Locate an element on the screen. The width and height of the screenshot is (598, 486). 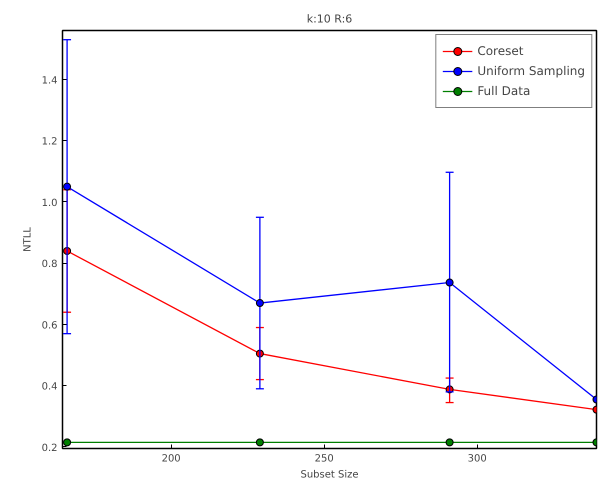
y-tick-label: 0.6 is located at coordinates (50, 326).